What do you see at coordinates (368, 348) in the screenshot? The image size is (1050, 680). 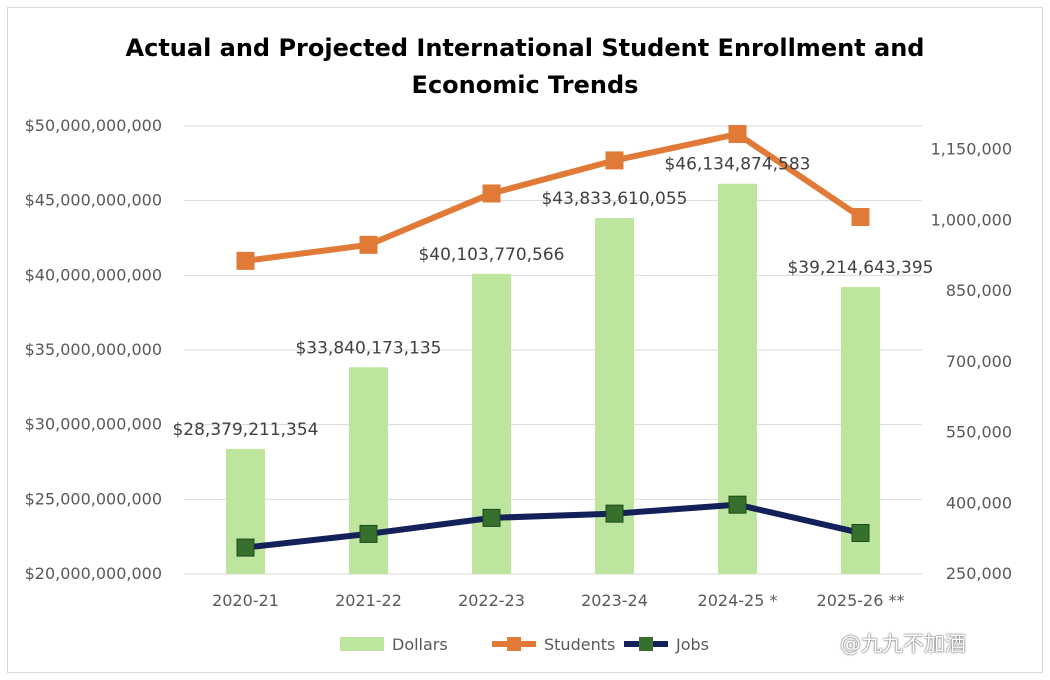 I see `data-label-dollars: $33,840,173,135` at bounding box center [368, 348].